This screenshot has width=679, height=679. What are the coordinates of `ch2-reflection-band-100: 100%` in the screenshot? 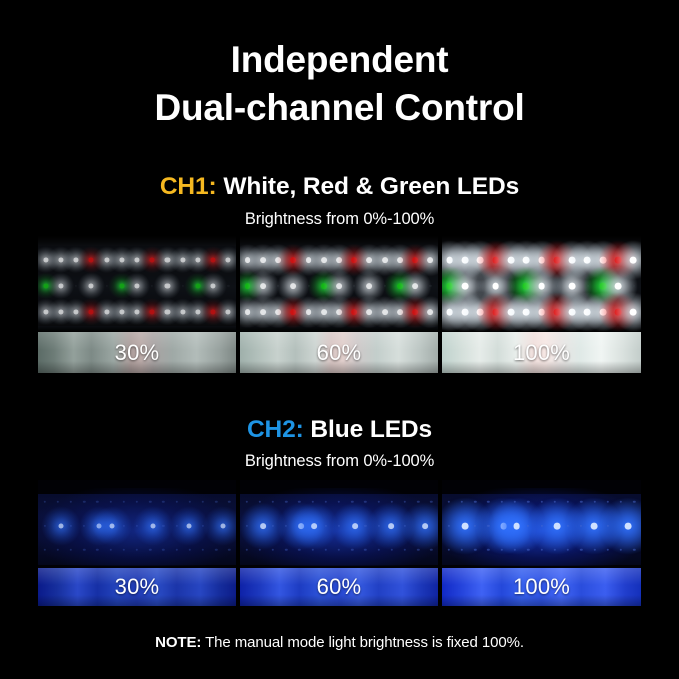 It's located at (541, 587).